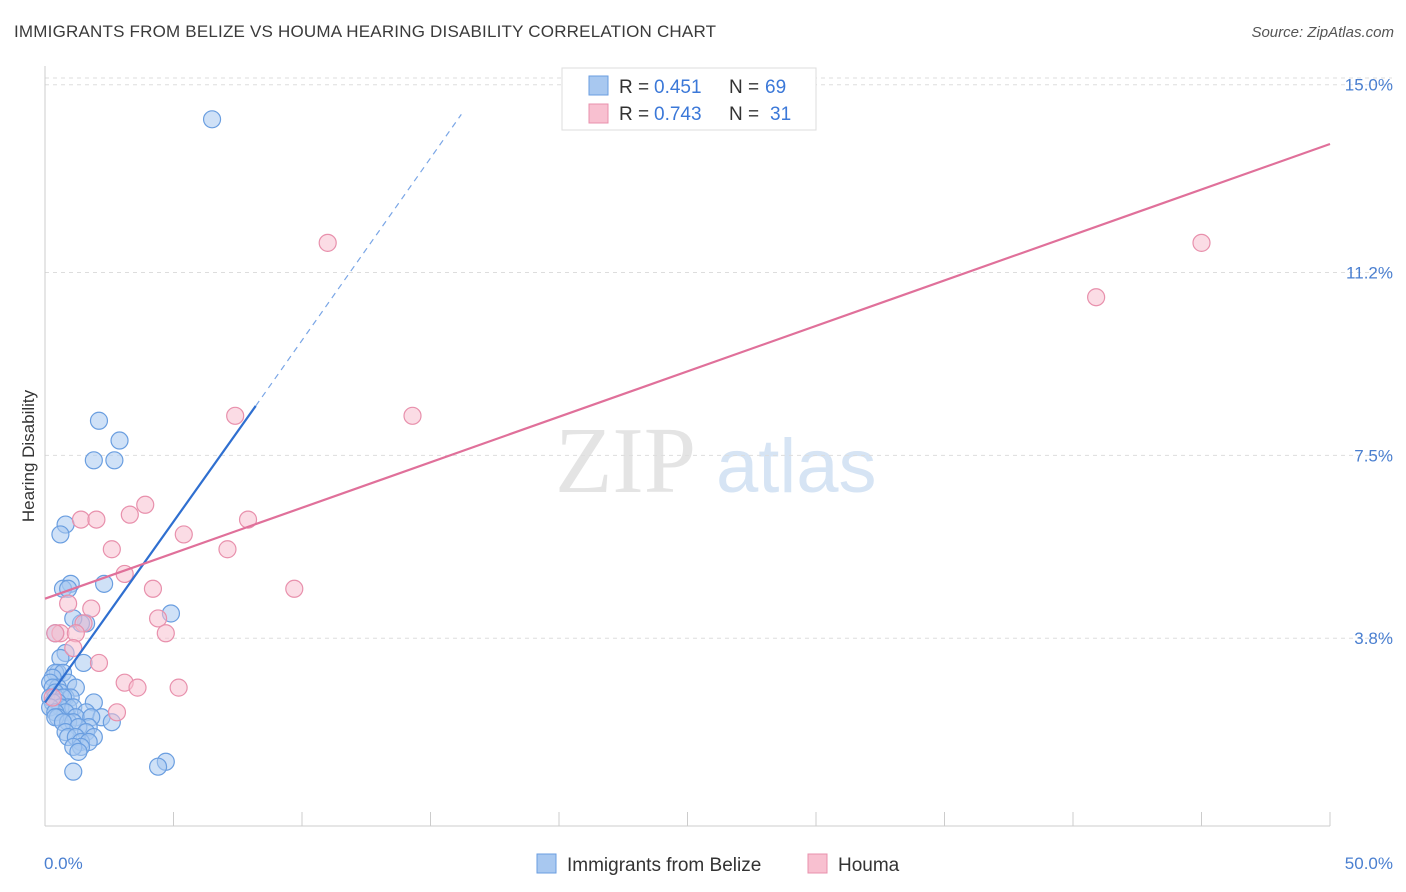  I want to click on bottom-legend-swatch-houma, so click(817, 863).